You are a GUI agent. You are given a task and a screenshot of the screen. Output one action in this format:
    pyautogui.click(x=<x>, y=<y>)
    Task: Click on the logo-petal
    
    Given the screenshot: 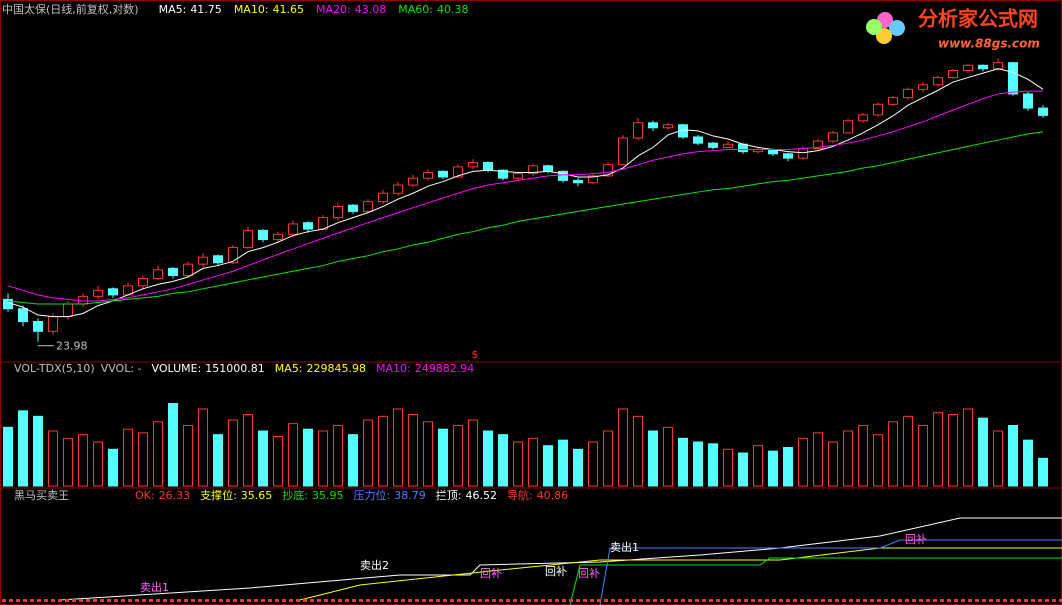 What is the action you would take?
    pyautogui.click(x=874, y=27)
    